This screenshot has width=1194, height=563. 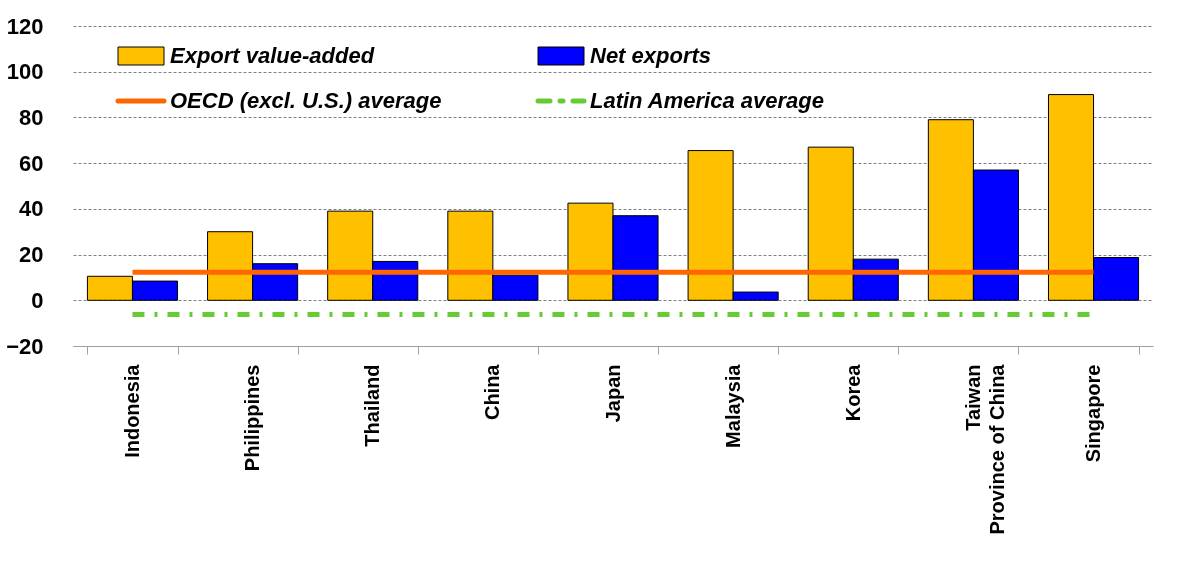 I want to click on x-tick-label: Taiwan Province of China, so click(x=984, y=449).